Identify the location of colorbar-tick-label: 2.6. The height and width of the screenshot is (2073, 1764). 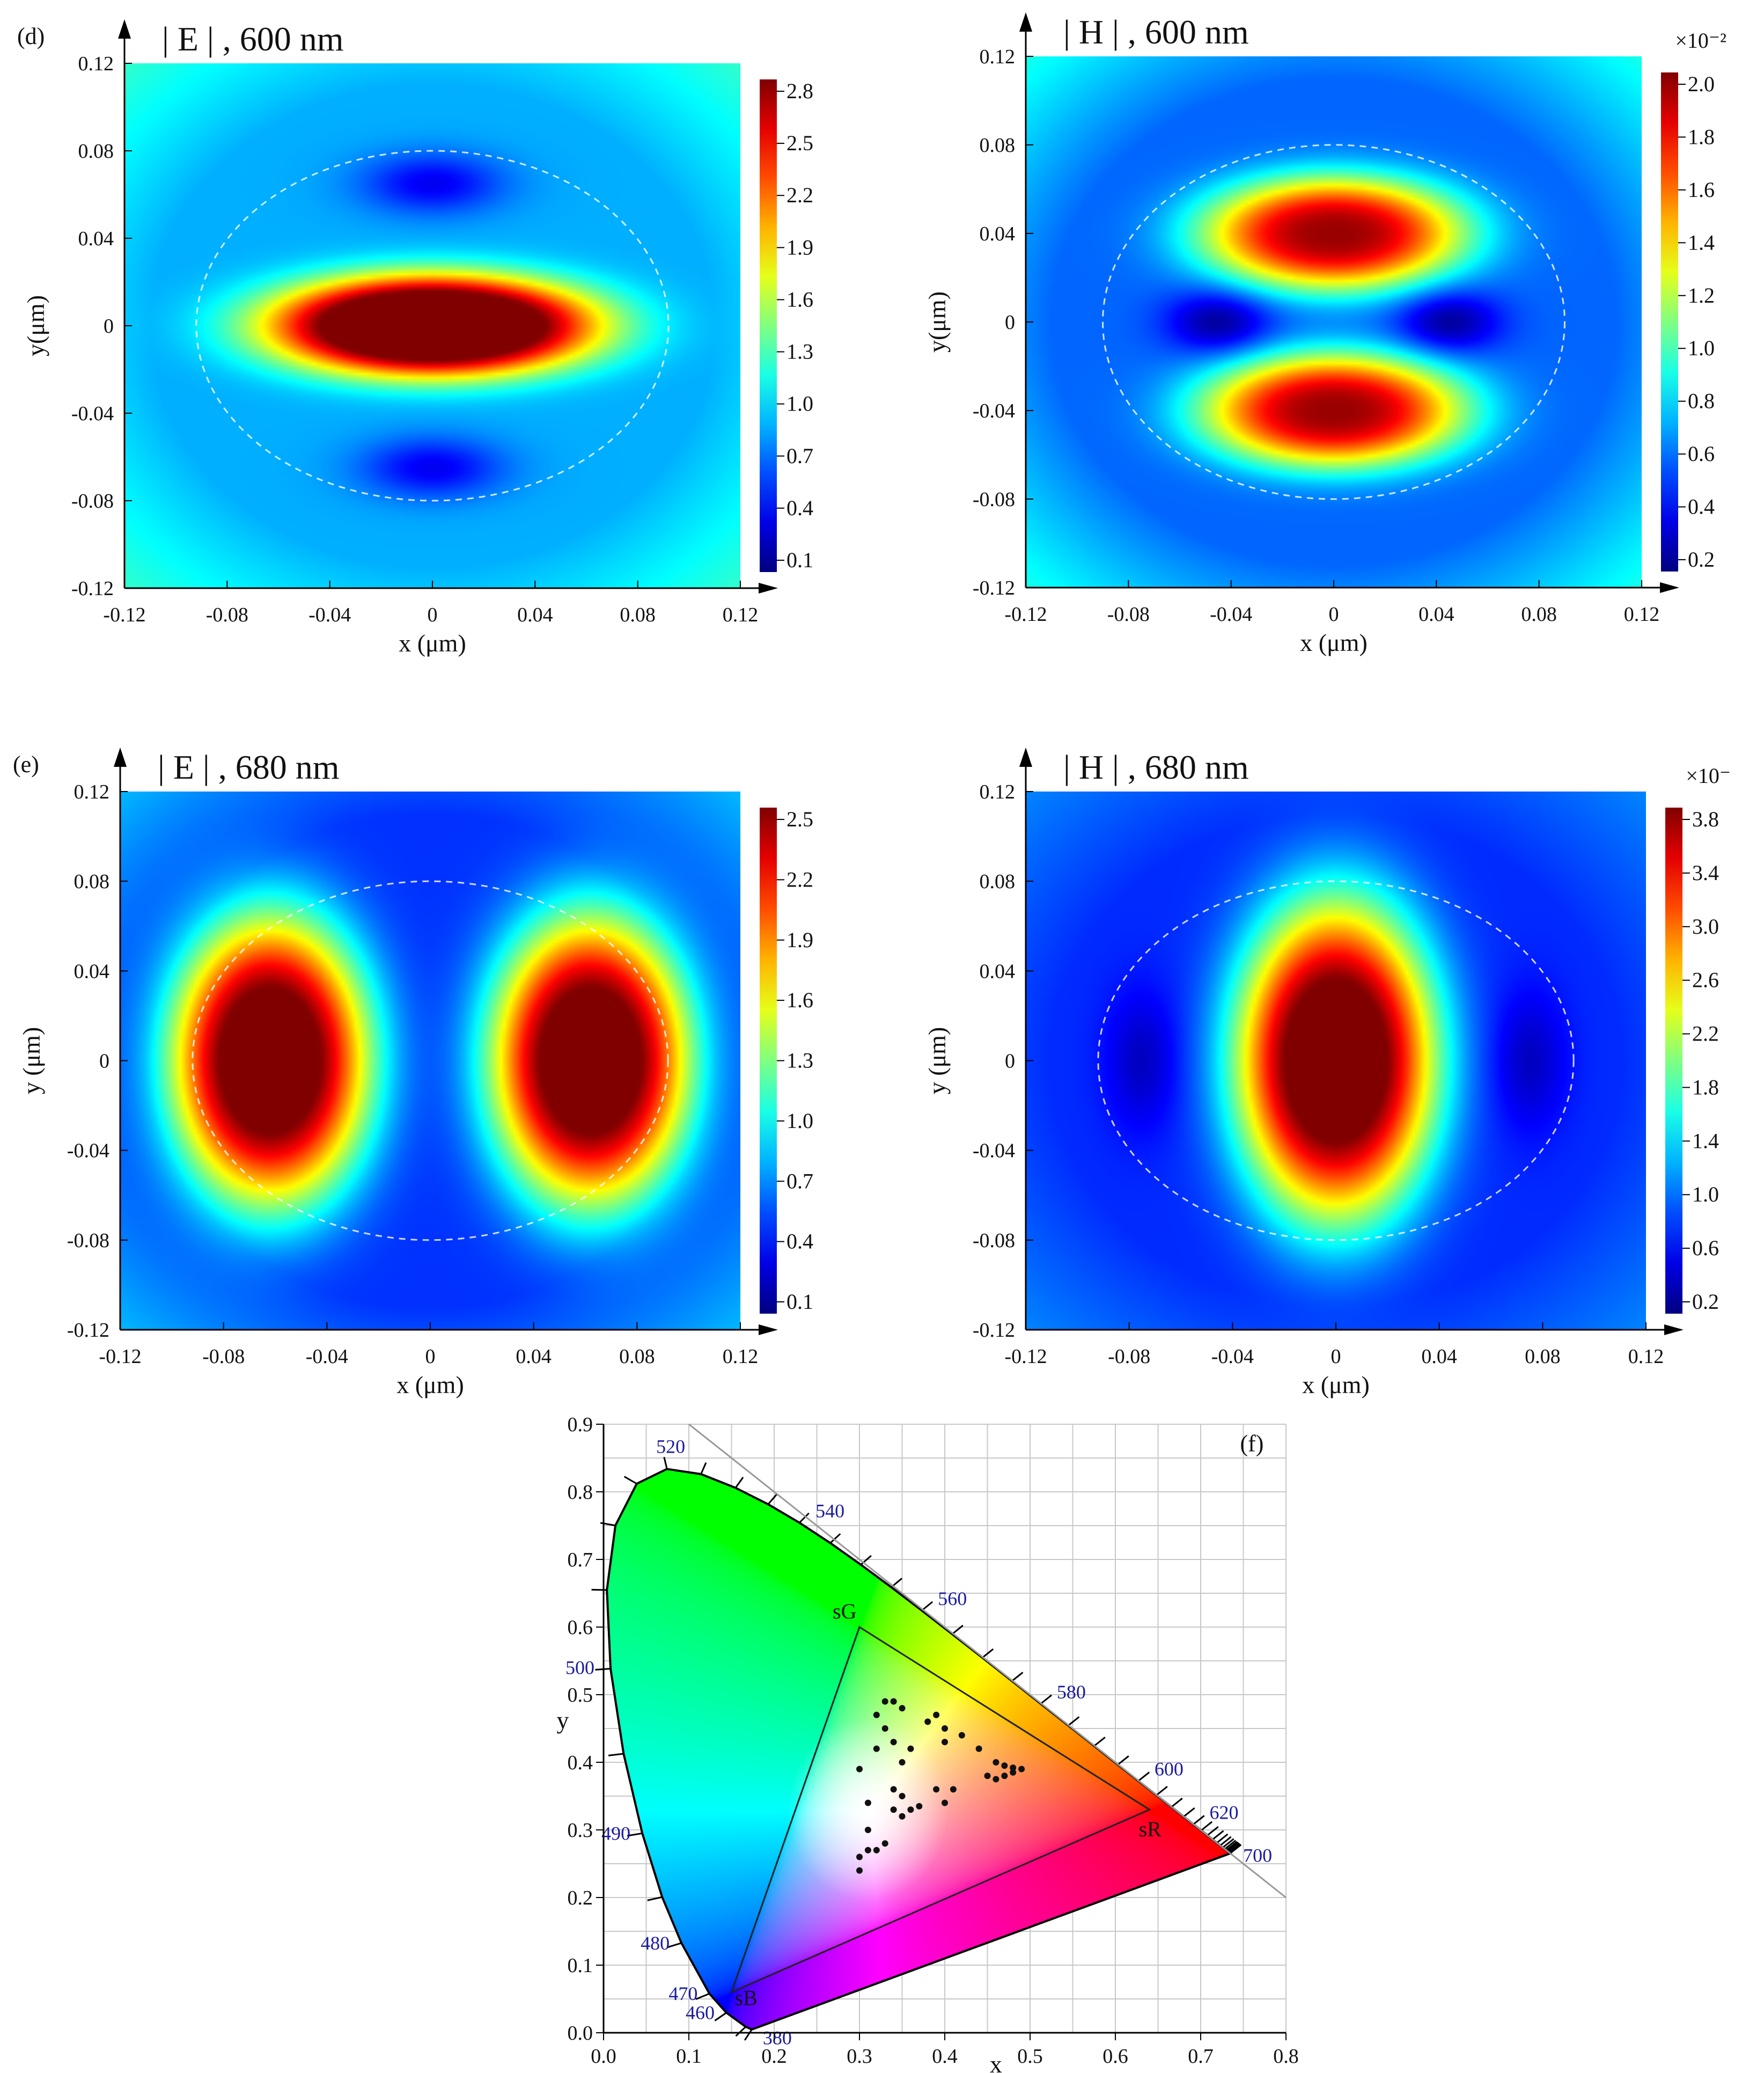
(1705, 980).